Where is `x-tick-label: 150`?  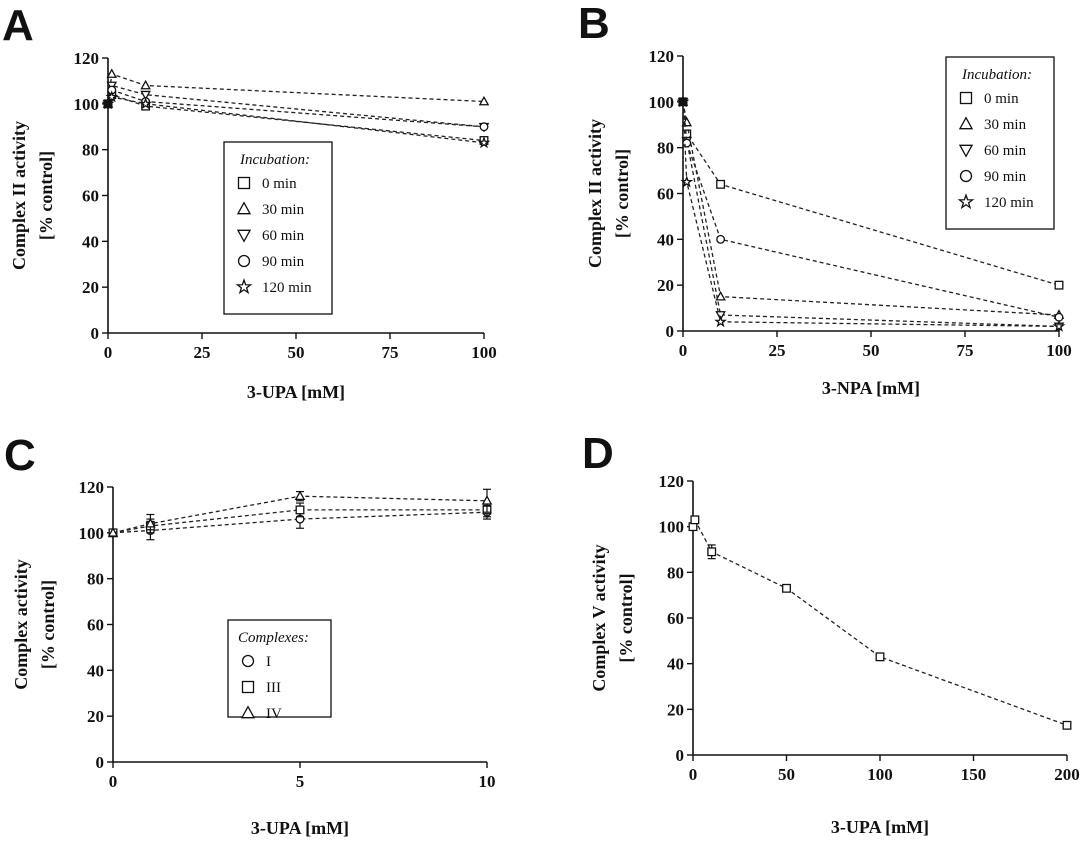
x-tick-label: 150 is located at coordinates (974, 774).